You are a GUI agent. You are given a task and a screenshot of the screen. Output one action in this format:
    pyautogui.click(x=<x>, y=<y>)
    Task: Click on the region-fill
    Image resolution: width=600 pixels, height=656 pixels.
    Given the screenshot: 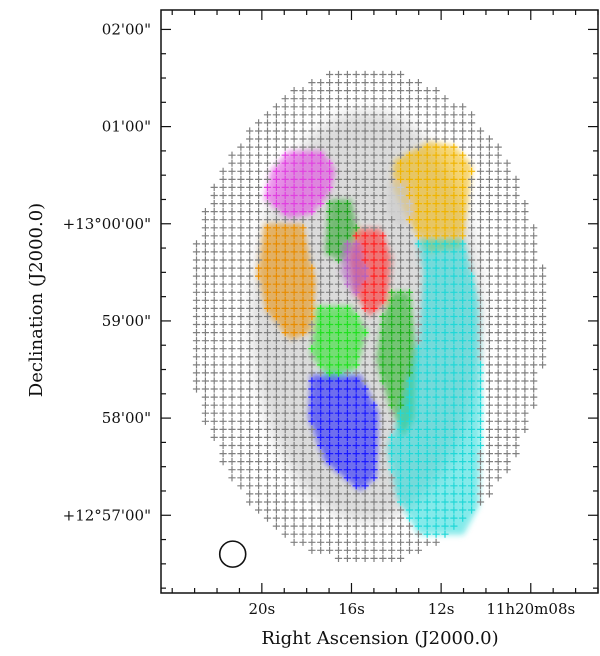 What is the action you would take?
    pyautogui.click(x=432, y=197)
    